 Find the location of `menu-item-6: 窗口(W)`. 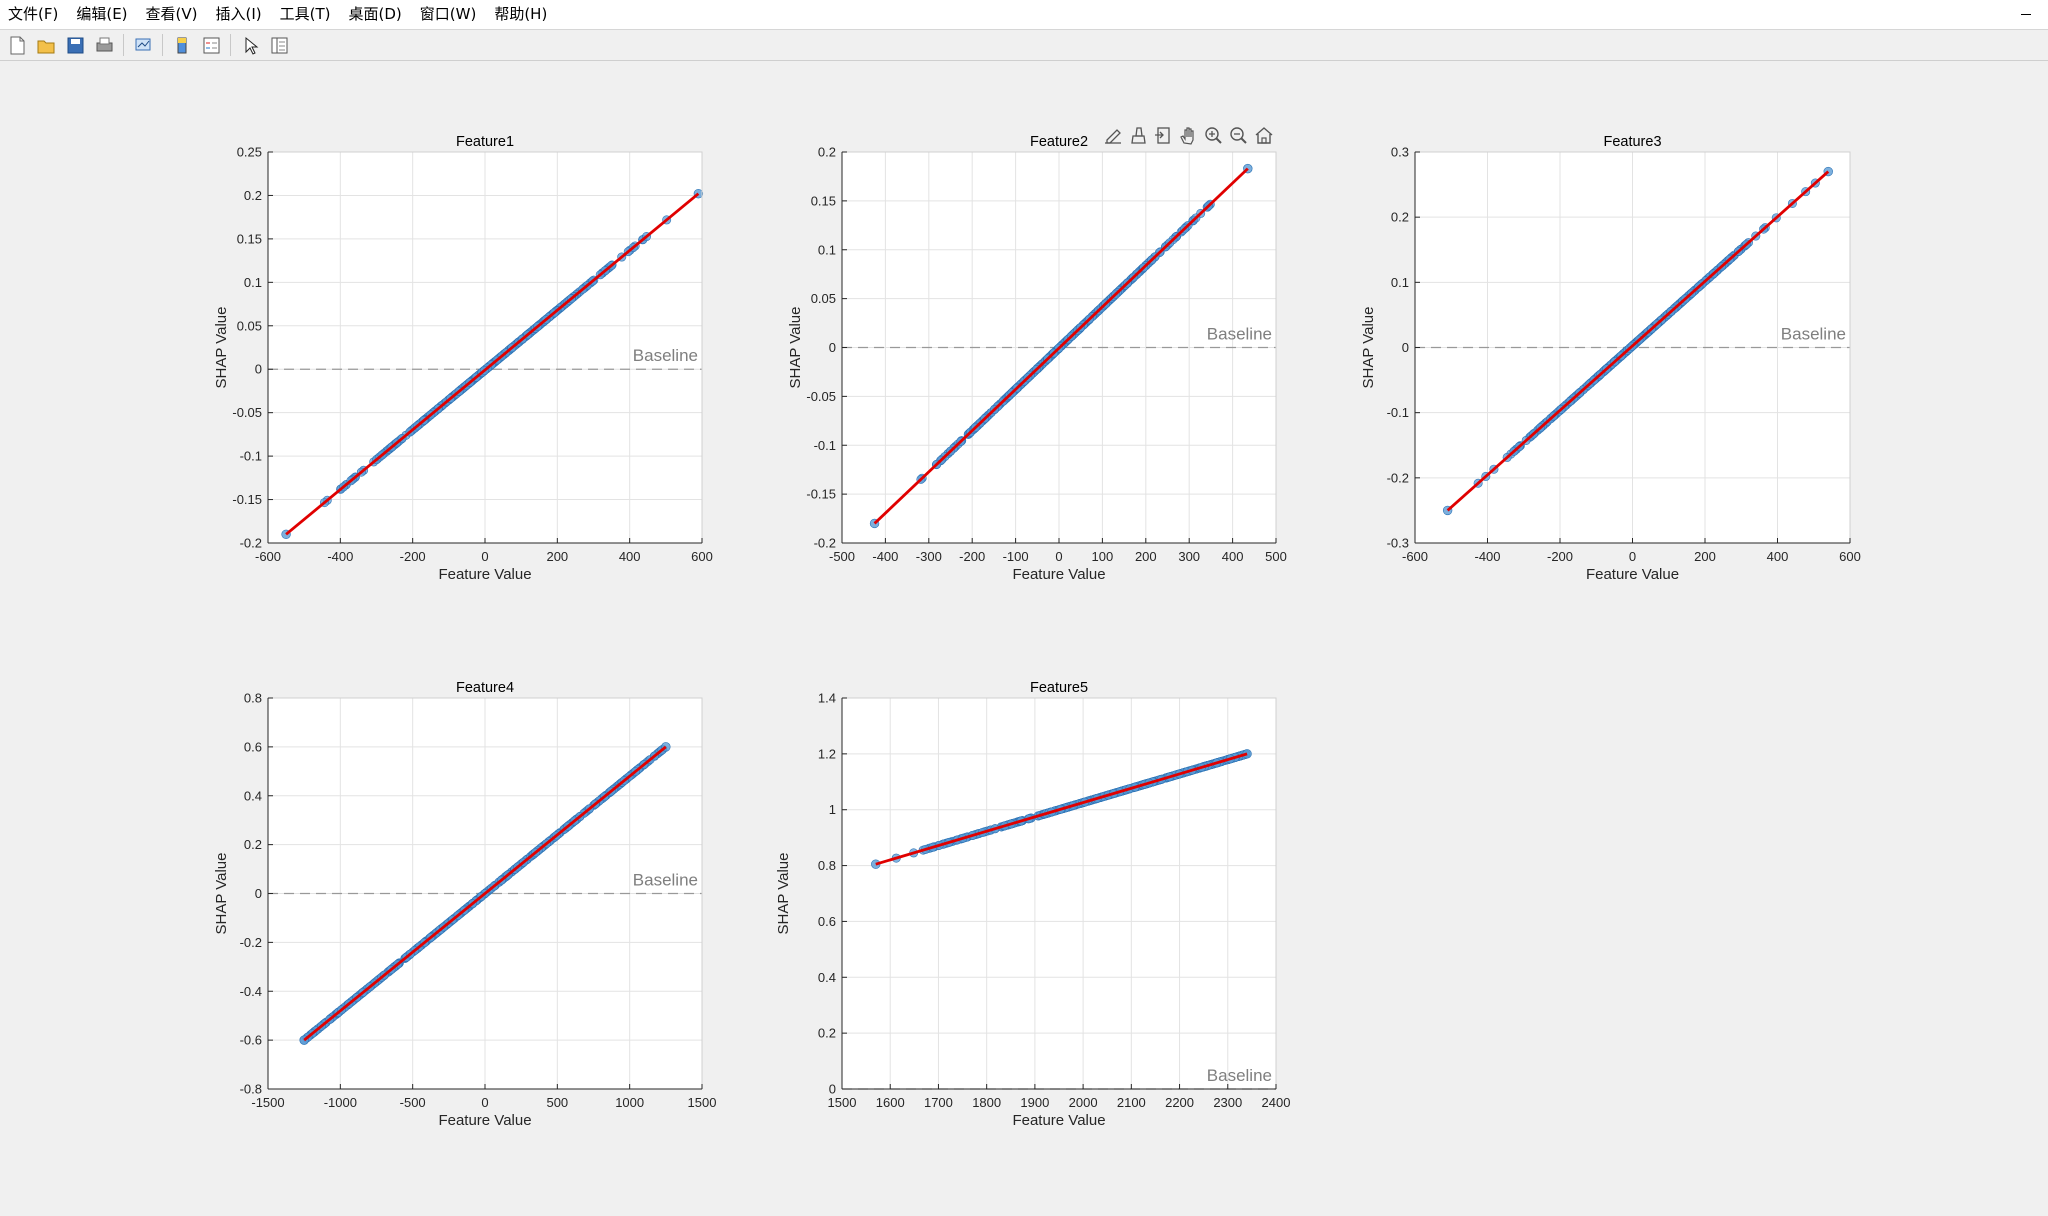

menu-item-6: 窗口(W) is located at coordinates (448, 14).